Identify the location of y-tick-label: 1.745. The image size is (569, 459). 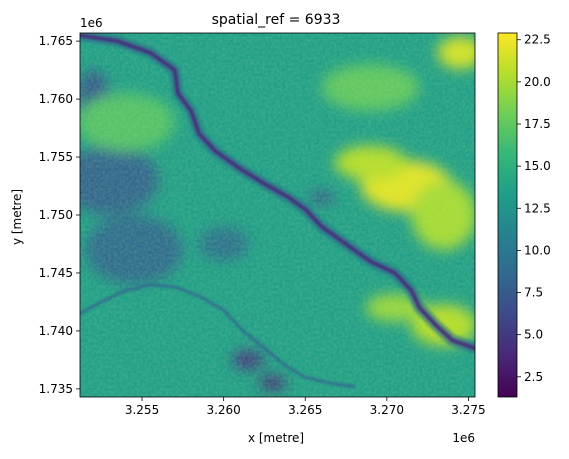
(56, 273).